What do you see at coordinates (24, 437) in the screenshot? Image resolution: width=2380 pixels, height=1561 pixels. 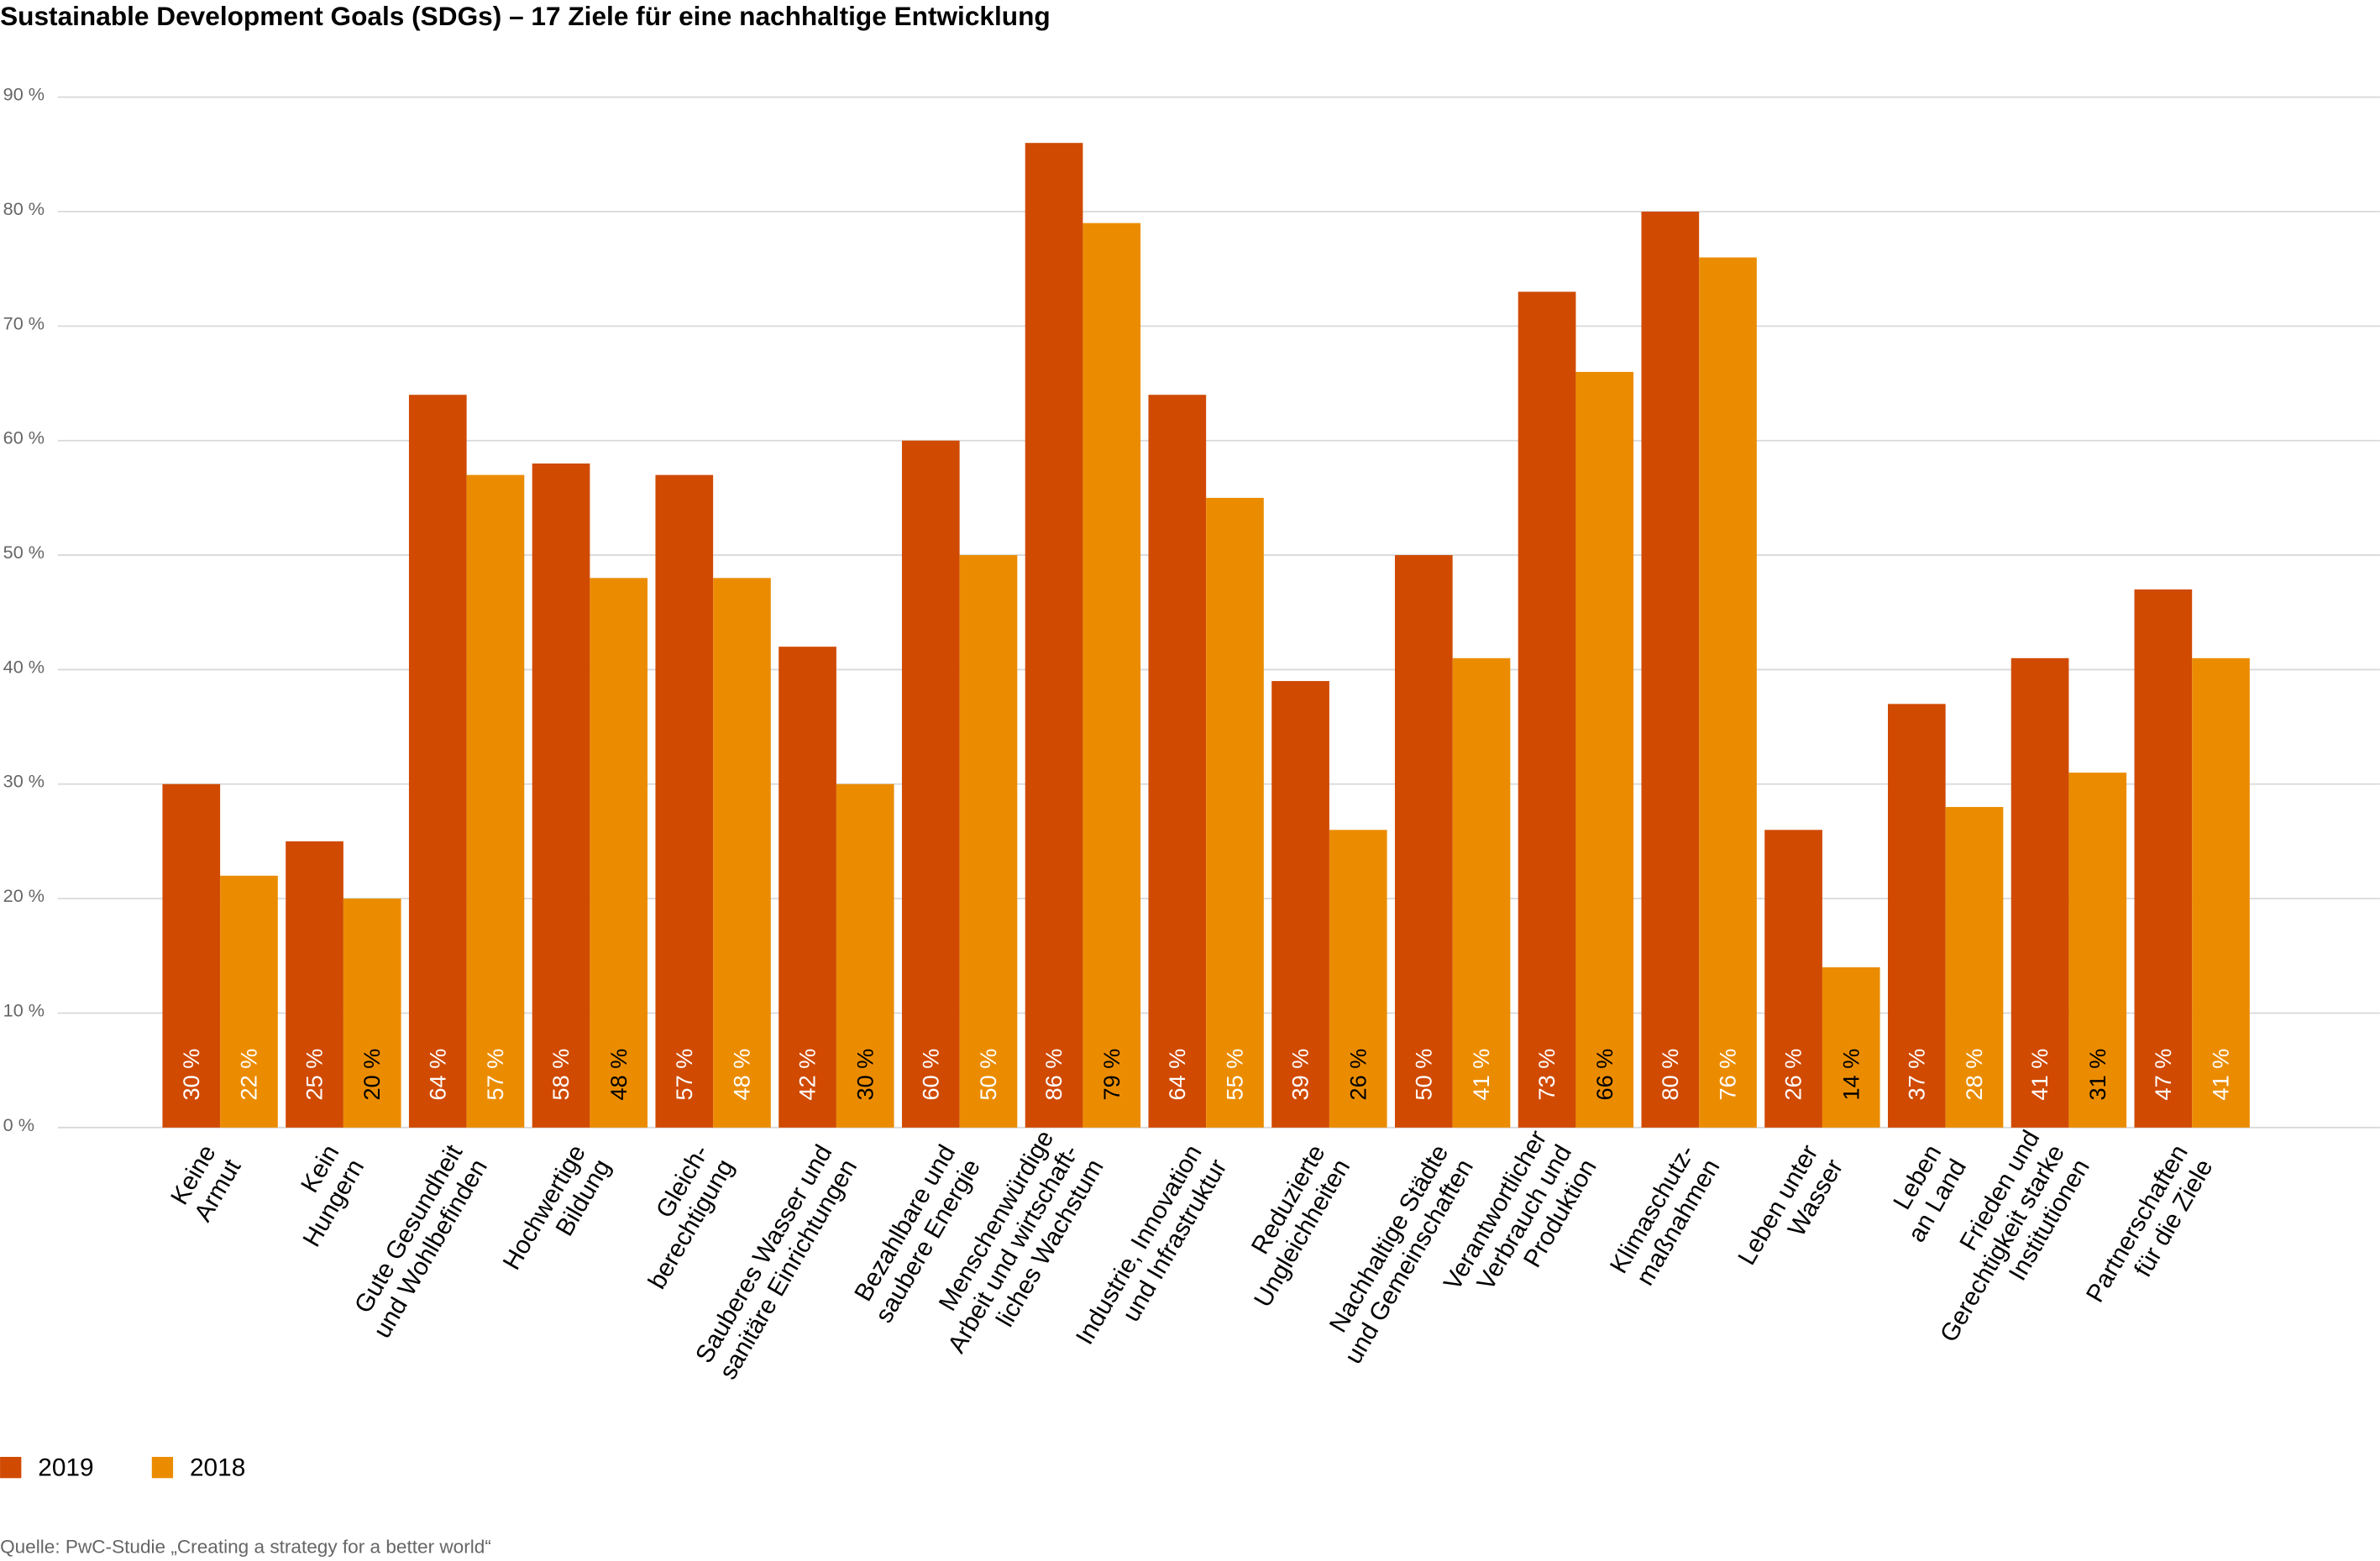 I see `y-tick-label: 60 %` at bounding box center [24, 437].